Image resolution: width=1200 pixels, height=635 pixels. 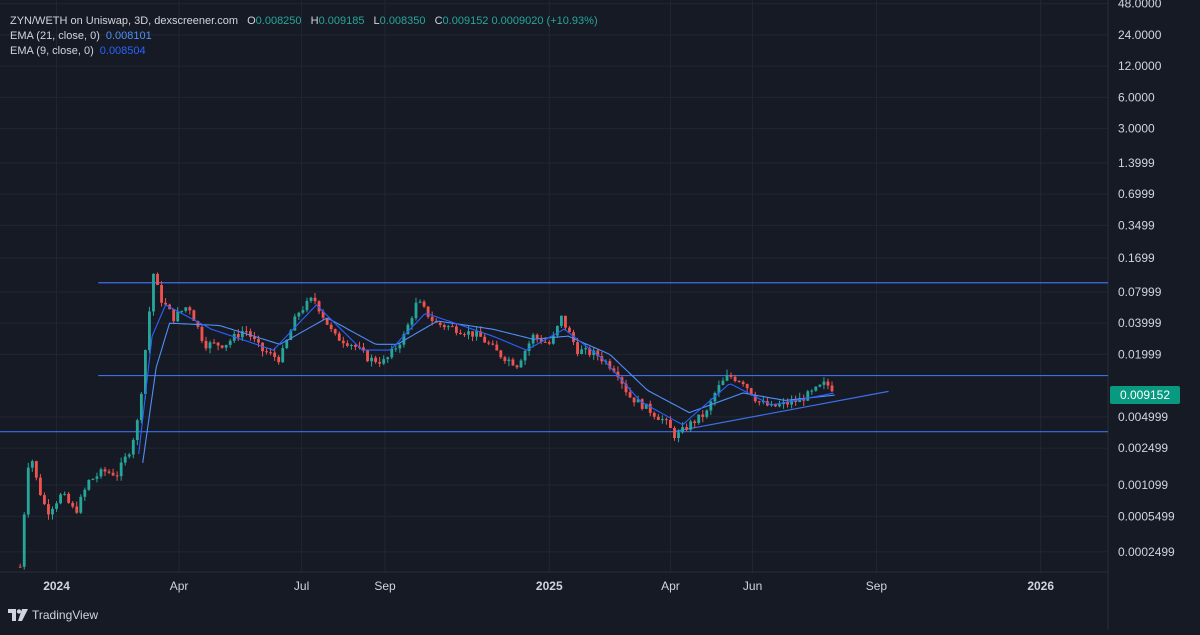 I want to click on ema21-line, so click(x=488, y=390).